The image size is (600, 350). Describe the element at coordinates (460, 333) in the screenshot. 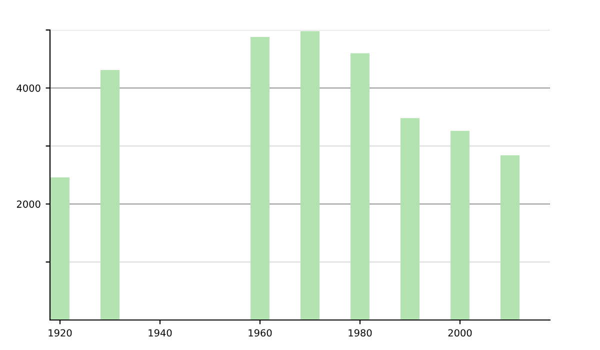

I see `x-tick-label: 2000` at that location.